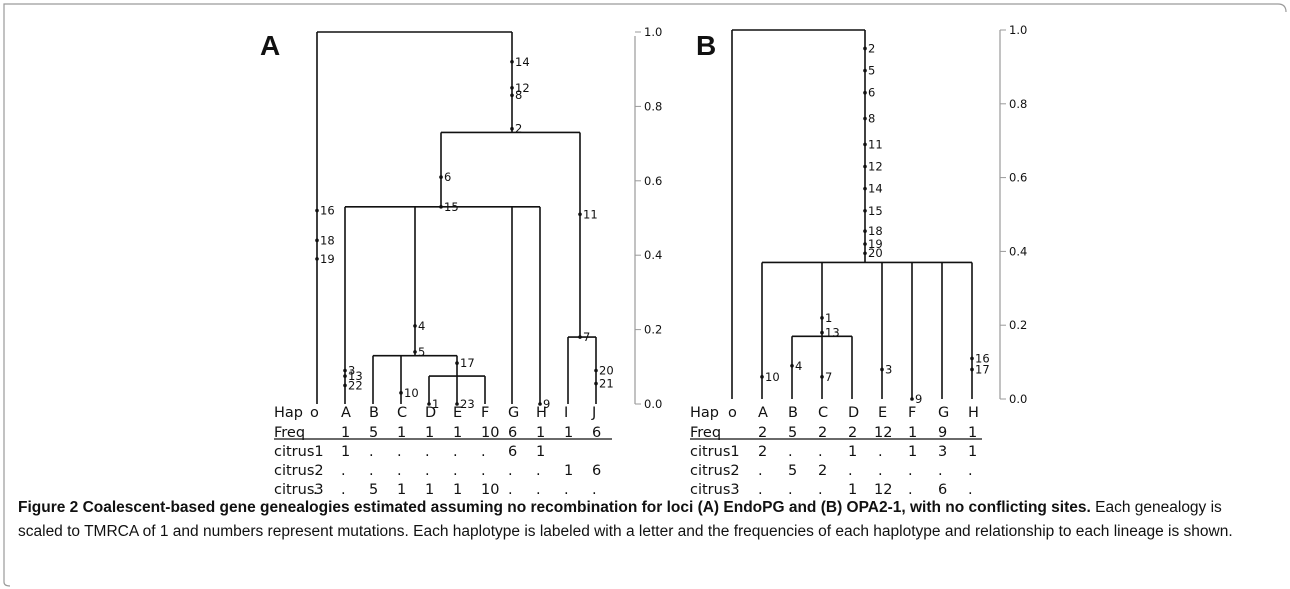 The height and width of the screenshot is (589, 1290). I want to click on scale-label-b-0.0: 0.0, so click(1018, 399).